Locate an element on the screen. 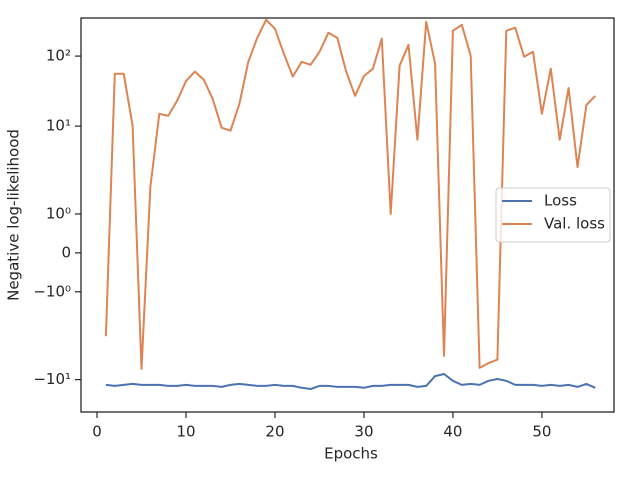 This screenshot has height=480, width=640. legend-label: Loss is located at coordinates (560, 201).